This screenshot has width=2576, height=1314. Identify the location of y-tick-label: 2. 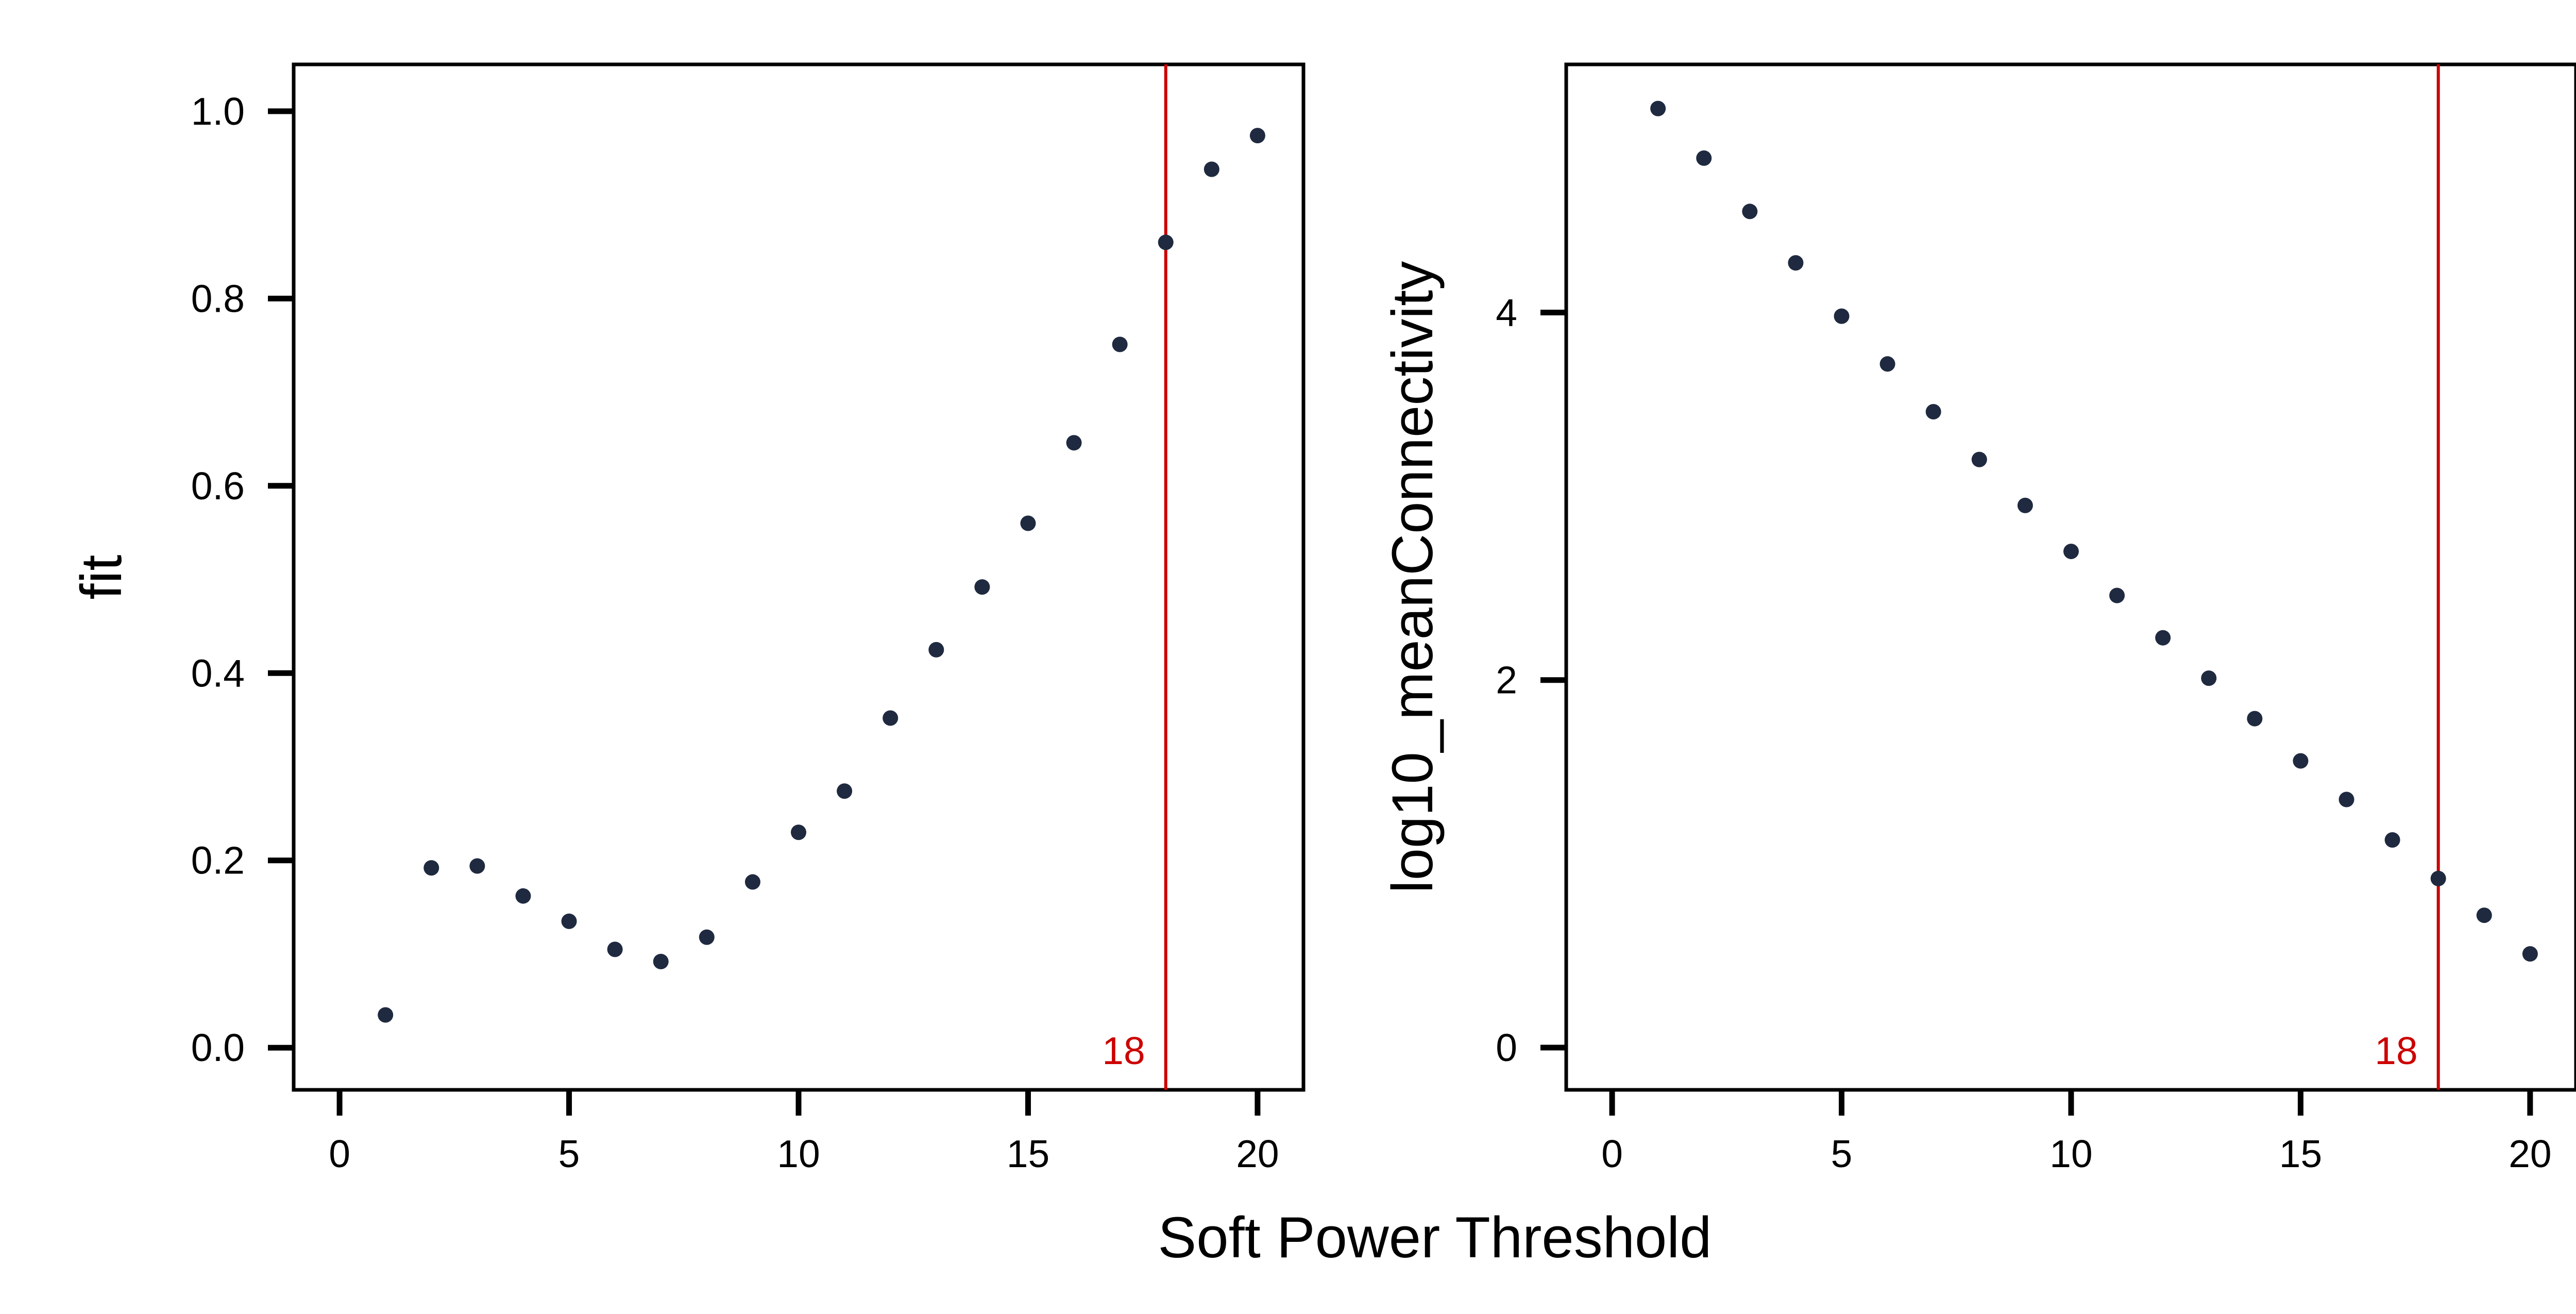
(1506, 680).